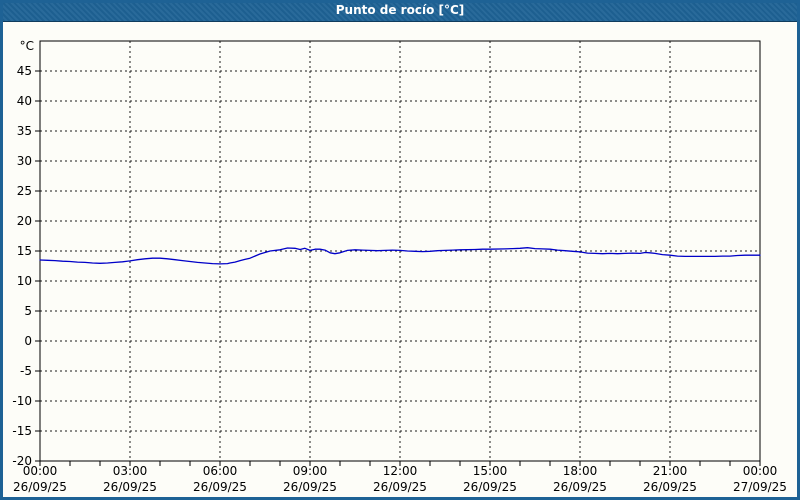 Image resolution: width=800 pixels, height=500 pixels. What do you see at coordinates (24, 191) in the screenshot?
I see `y-axis-tick-label: 25` at bounding box center [24, 191].